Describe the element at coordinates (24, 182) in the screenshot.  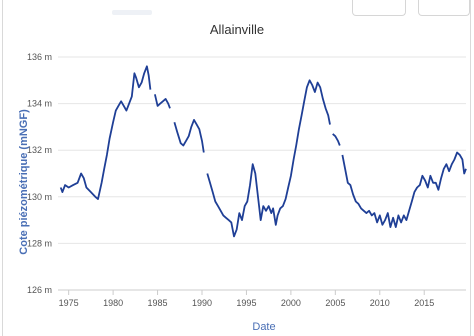
I see `y-axis-label: Cote piézométrique (mNGF)` at that location.